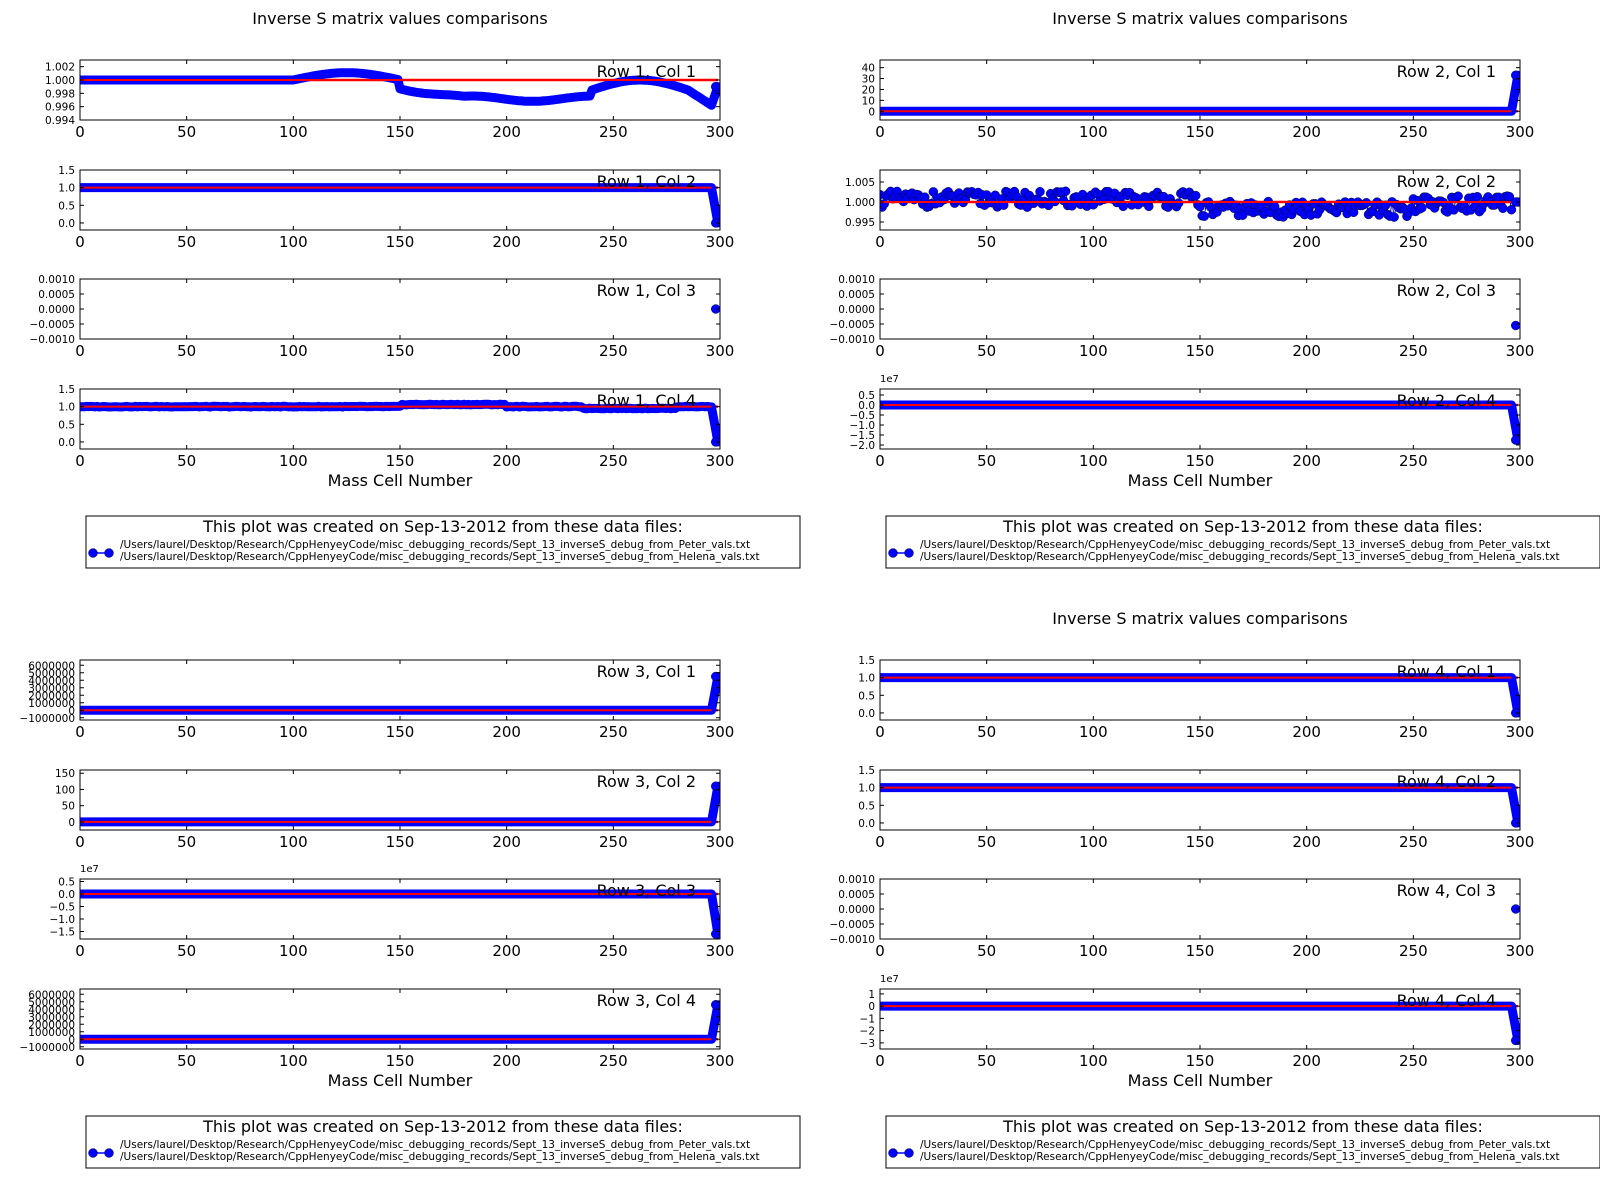  I want to click on y-tick-label: 0.996, so click(60, 108).